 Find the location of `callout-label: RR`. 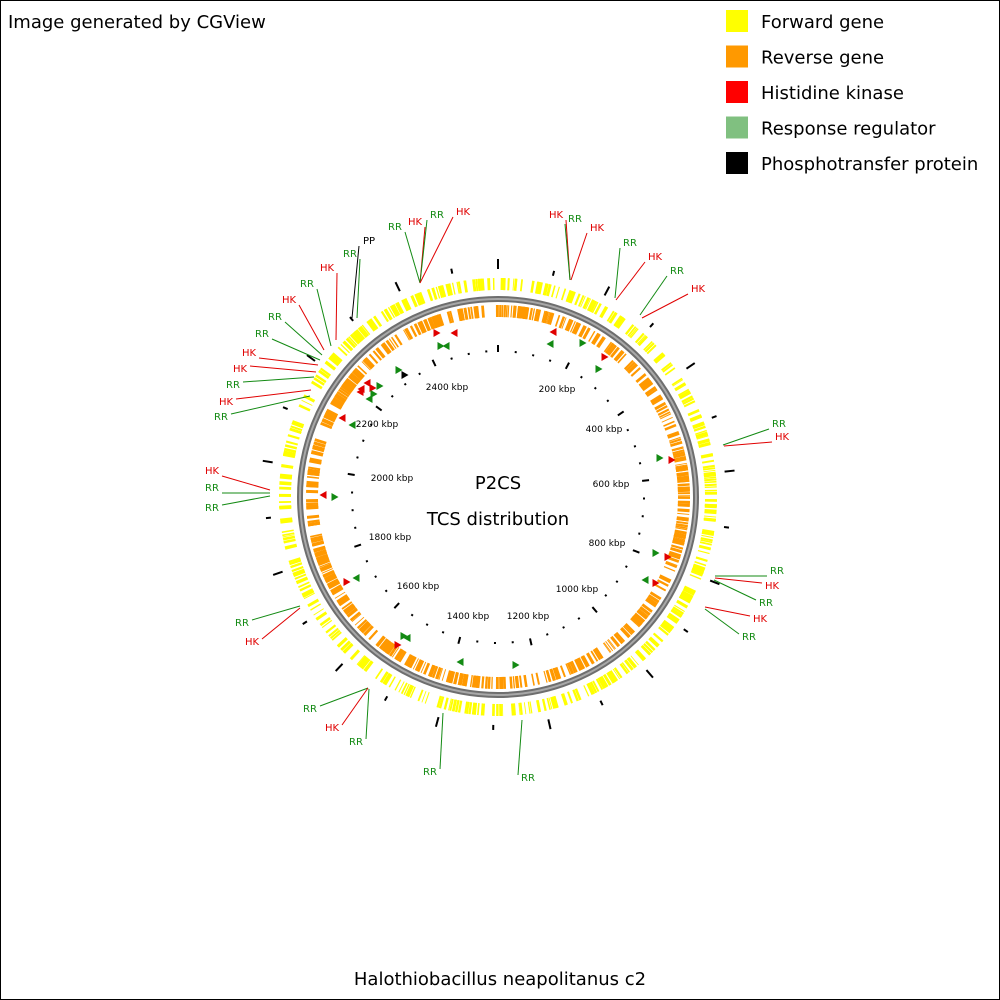

callout-label: RR is located at coordinates (212, 488).